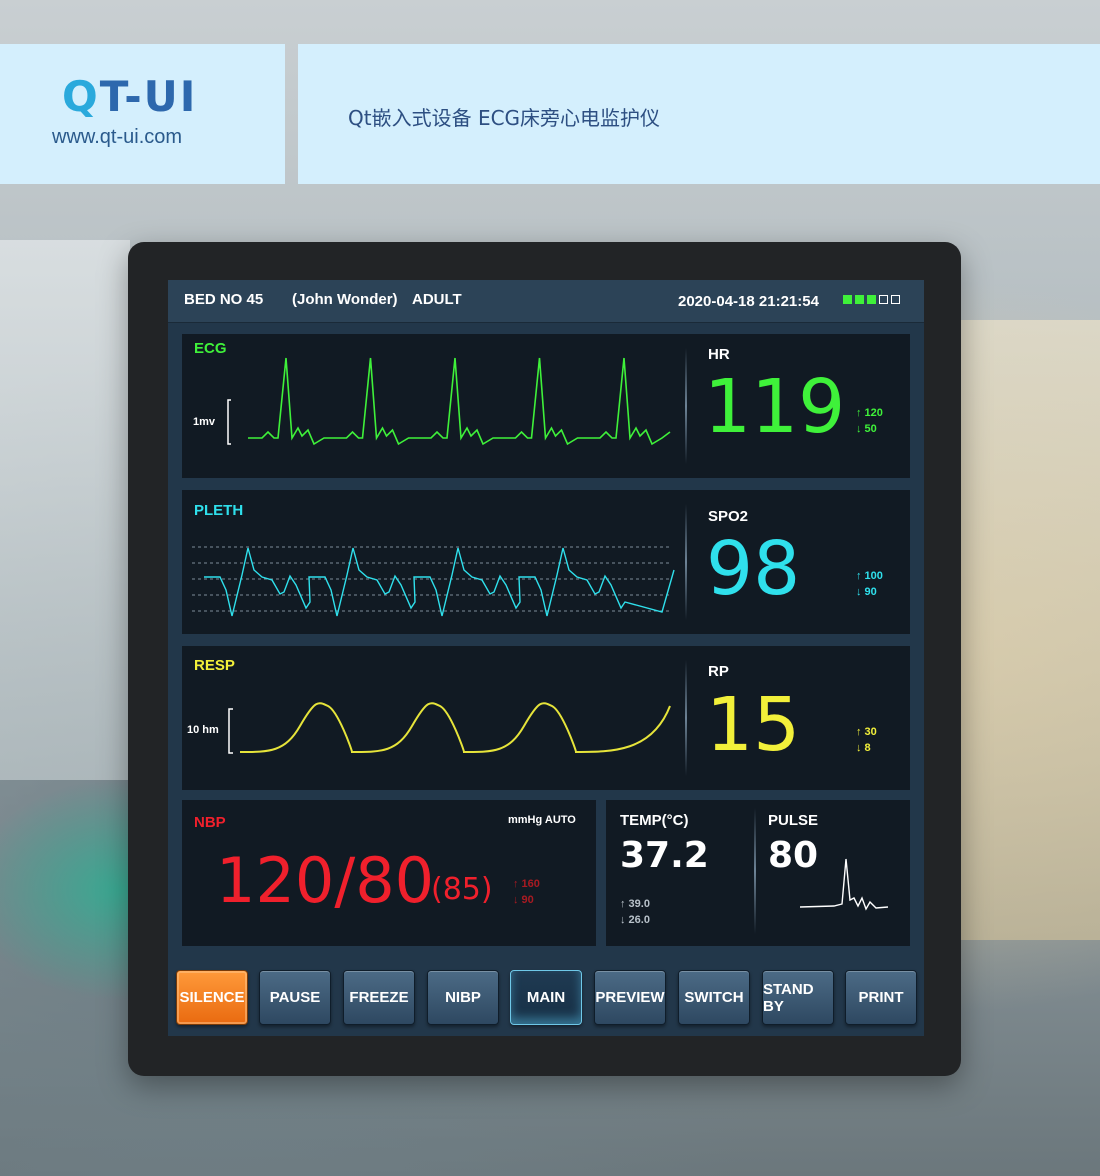  What do you see at coordinates (866, 592) in the screenshot?
I see `spo2-low-limit: ↓ 90` at bounding box center [866, 592].